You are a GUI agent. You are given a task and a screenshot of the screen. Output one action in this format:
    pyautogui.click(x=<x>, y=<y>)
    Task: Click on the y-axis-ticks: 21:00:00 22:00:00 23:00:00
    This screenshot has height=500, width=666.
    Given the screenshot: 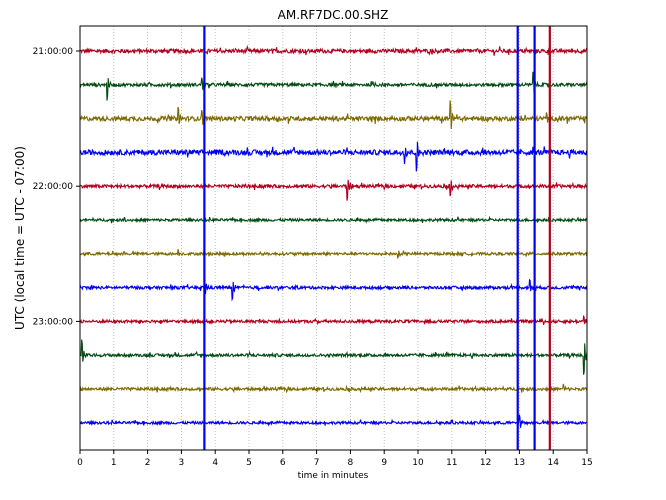 What is the action you would take?
    pyautogui.click(x=56, y=187)
    